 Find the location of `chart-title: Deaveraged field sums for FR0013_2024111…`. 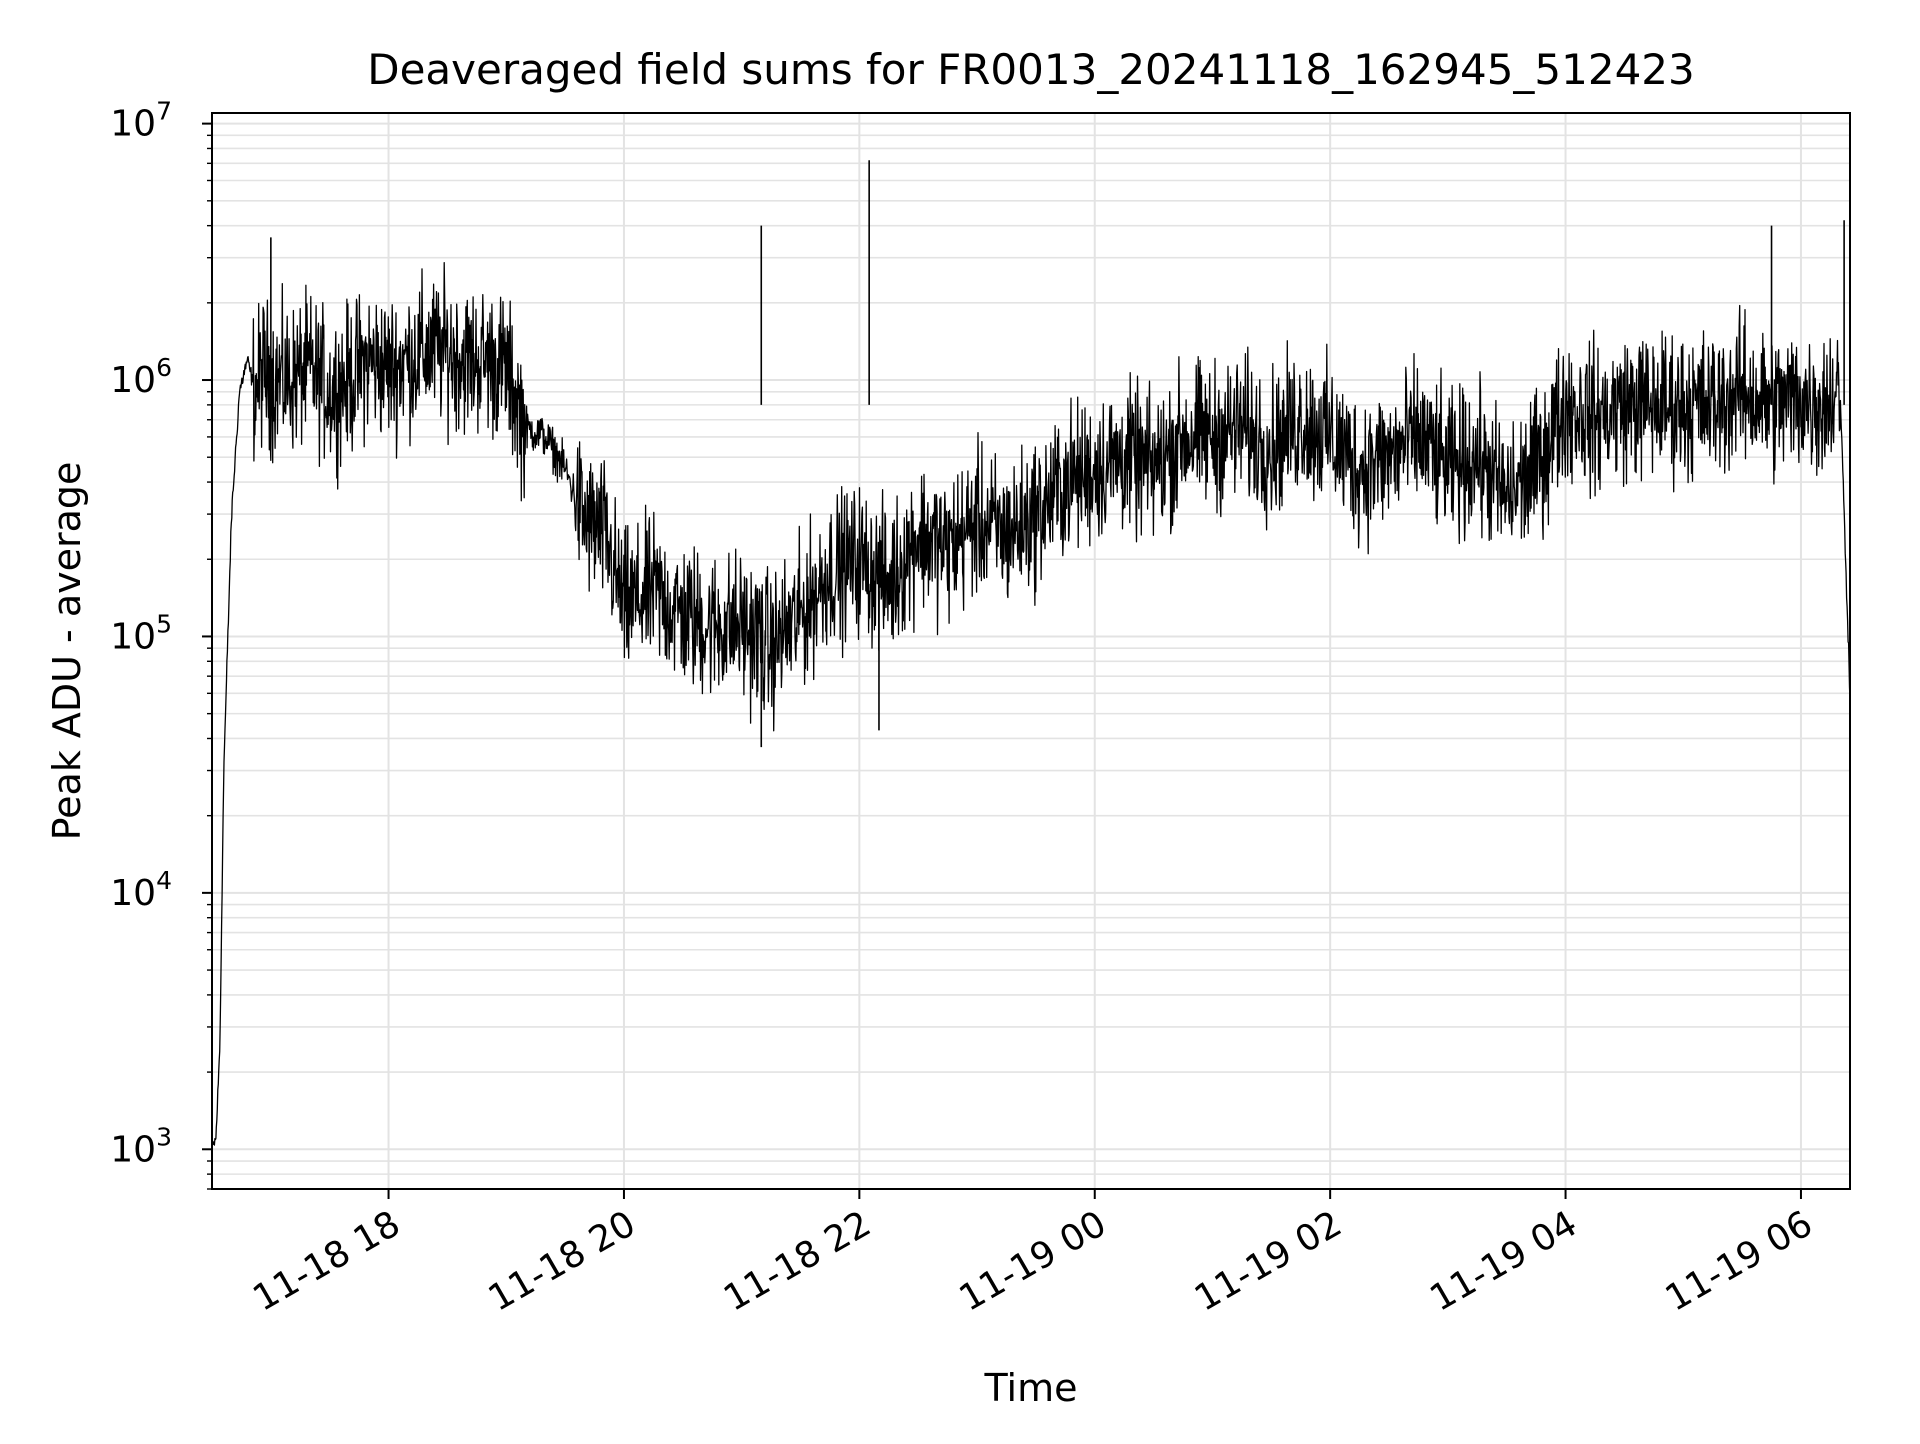

chart-title: Deaveraged field sums for FR0013_2024111… is located at coordinates (1031, 69).